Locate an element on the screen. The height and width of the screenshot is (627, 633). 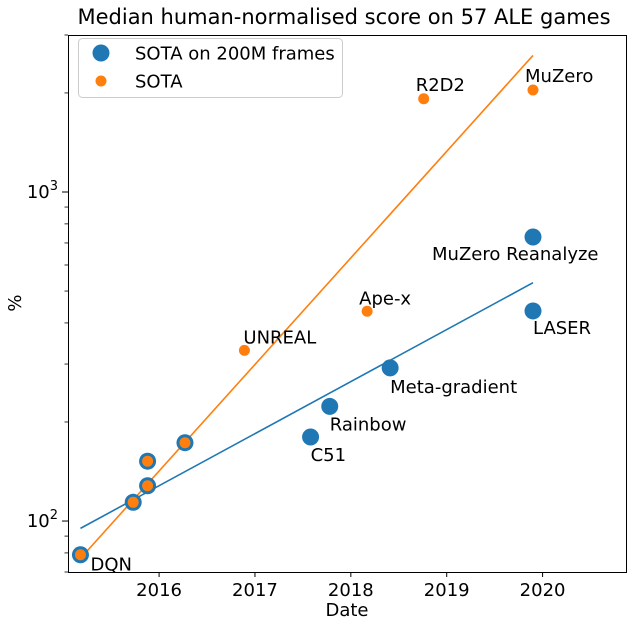
legend: SOTA on 200M frames SOTA is located at coordinates (210, 68).